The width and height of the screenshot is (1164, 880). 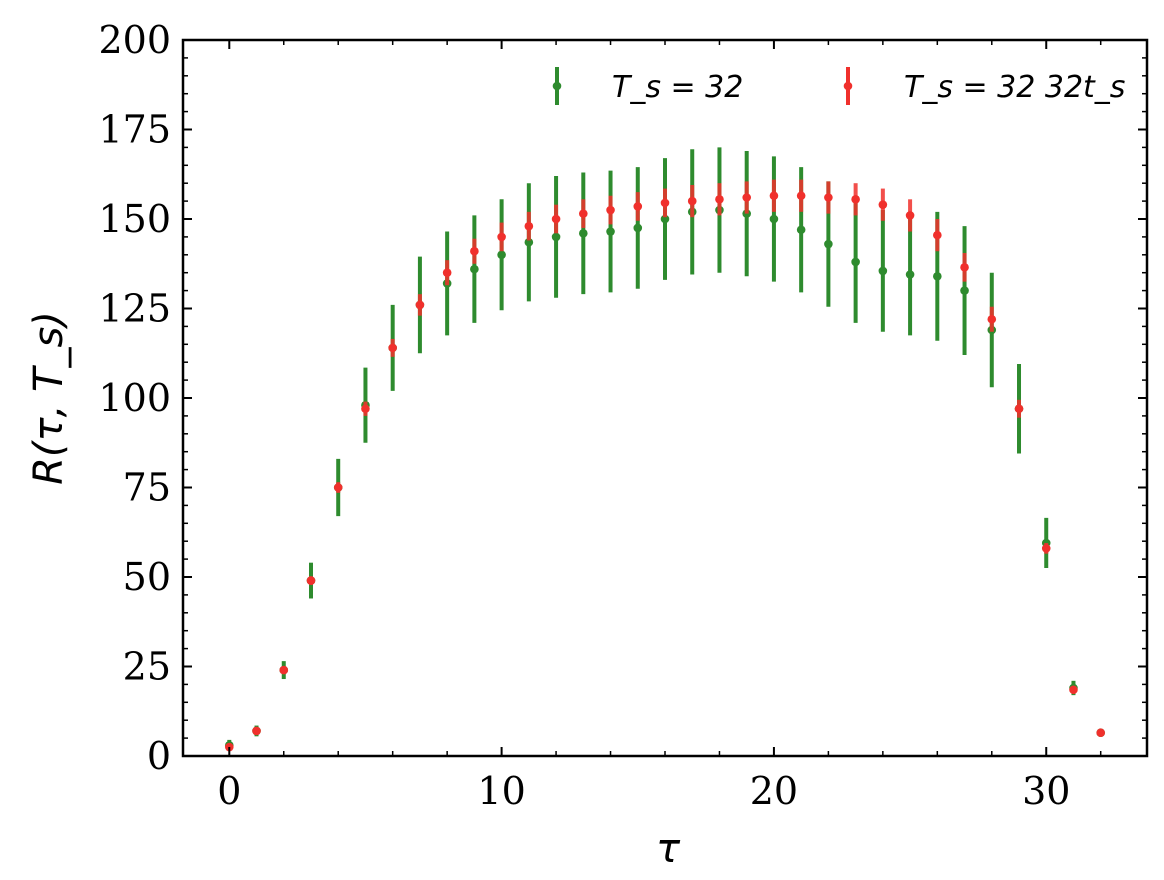 I want to click on y-tick-label: 0, so click(x=159, y=756).